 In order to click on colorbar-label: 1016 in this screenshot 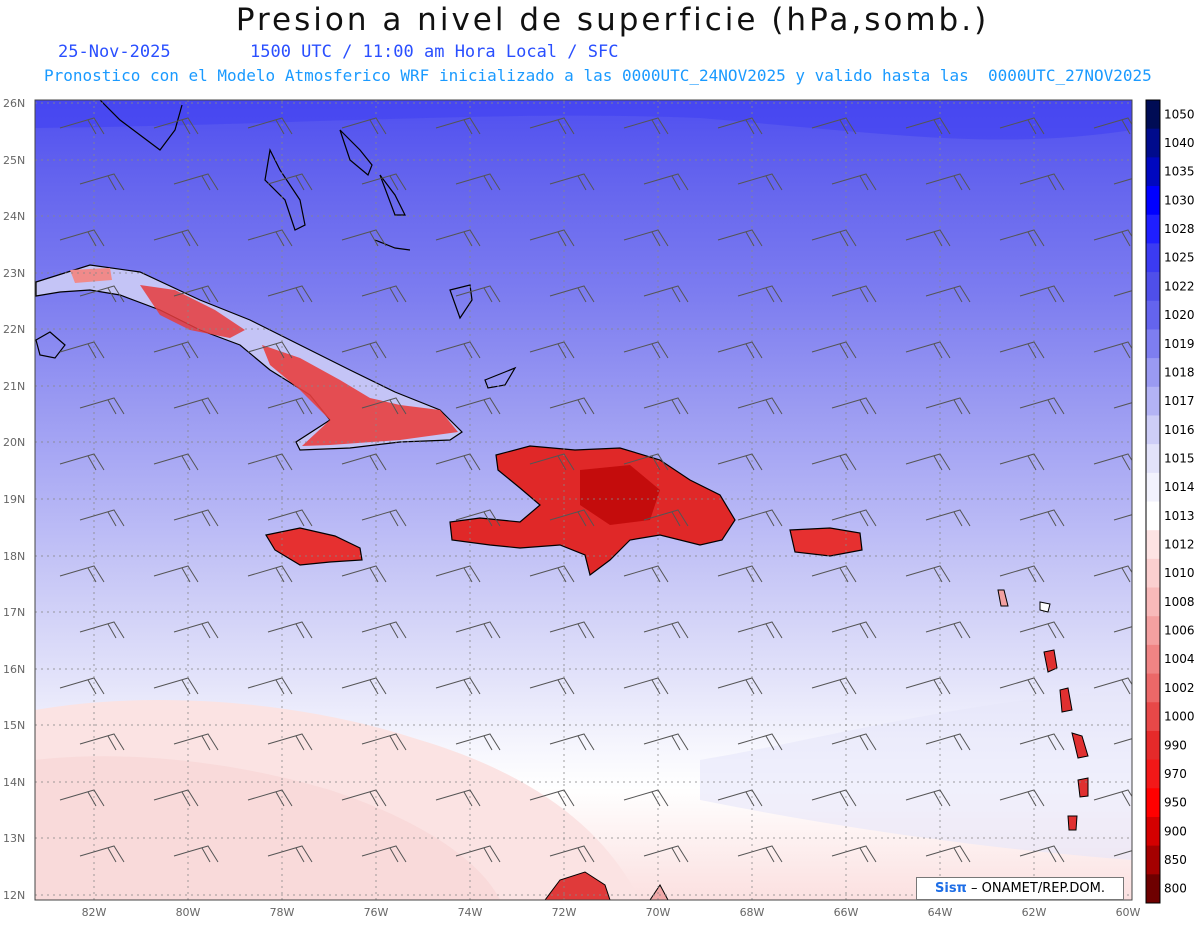, I will do `click(1179, 430)`.